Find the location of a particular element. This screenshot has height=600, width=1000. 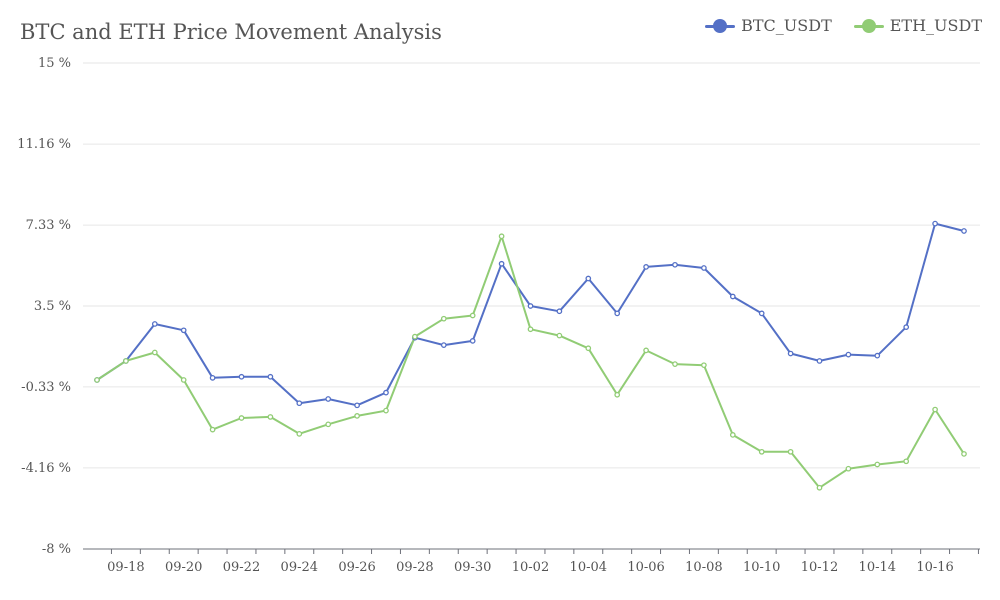

x-tick-label: 10-14 is located at coordinates (877, 567).